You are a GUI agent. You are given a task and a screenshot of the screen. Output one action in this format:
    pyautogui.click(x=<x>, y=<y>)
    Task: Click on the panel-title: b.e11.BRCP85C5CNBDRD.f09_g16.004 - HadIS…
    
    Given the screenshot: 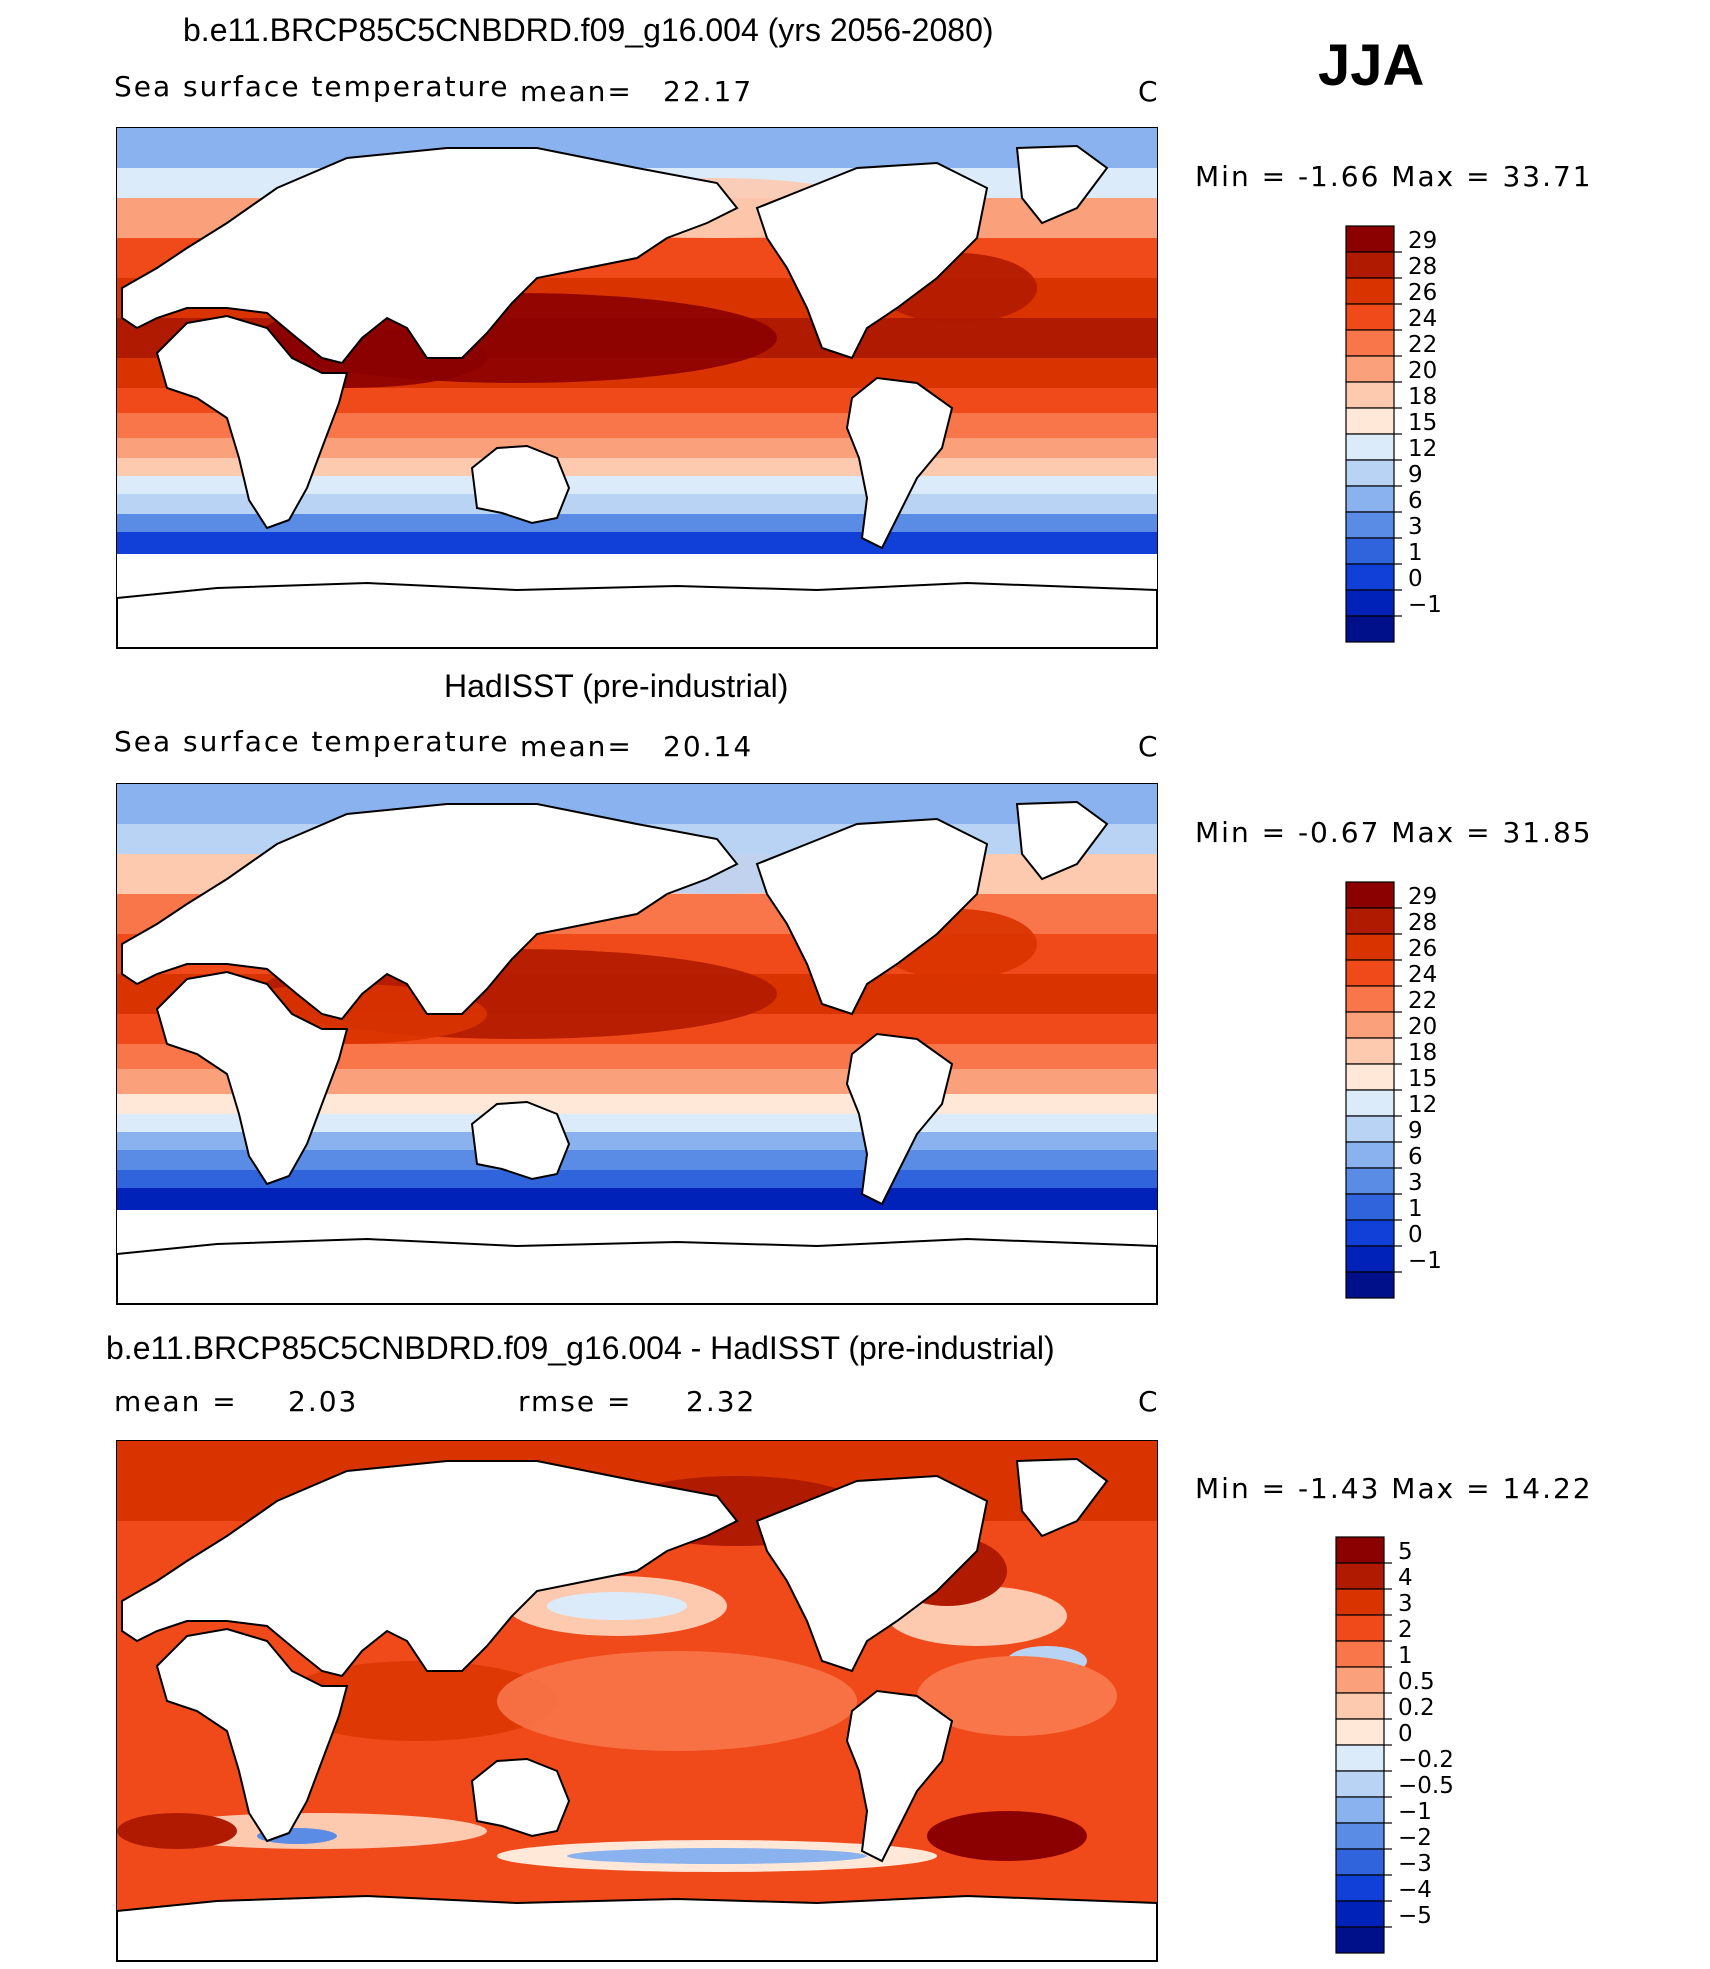 What is the action you would take?
    pyautogui.click(x=580, y=1348)
    